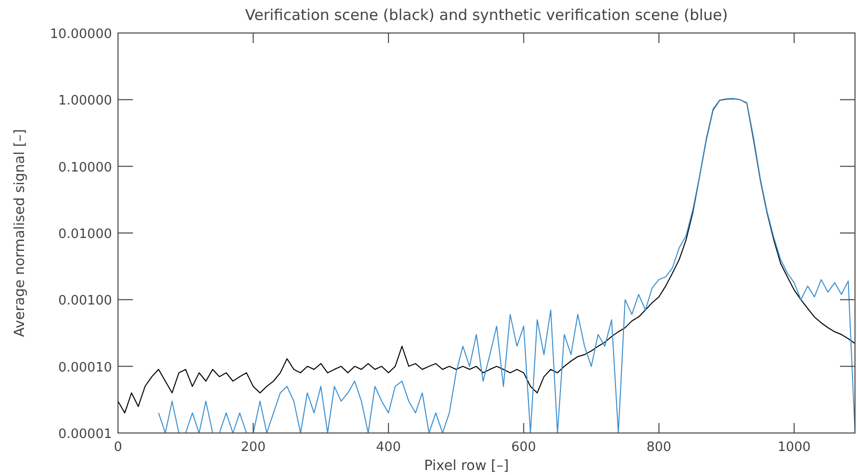 This screenshot has width=857, height=475. Describe the element at coordinates (20, 233) in the screenshot. I see `y-axis-title: Average normalised signal [–]` at that location.